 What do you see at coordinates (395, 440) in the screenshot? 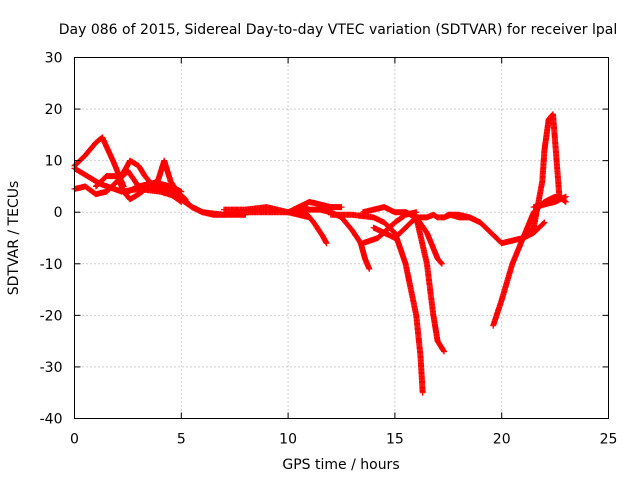
I see `x-tick-label: 15` at bounding box center [395, 440].